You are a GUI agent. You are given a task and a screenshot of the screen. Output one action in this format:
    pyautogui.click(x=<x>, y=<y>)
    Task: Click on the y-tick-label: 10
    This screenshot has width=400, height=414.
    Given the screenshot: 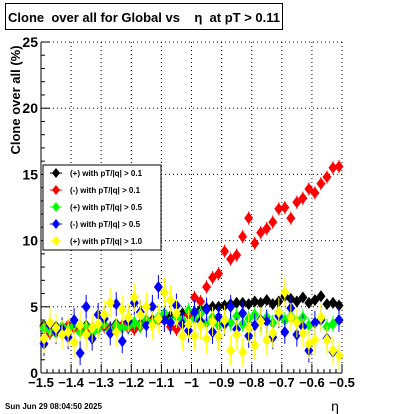 What is the action you would take?
    pyautogui.click(x=30, y=241)
    